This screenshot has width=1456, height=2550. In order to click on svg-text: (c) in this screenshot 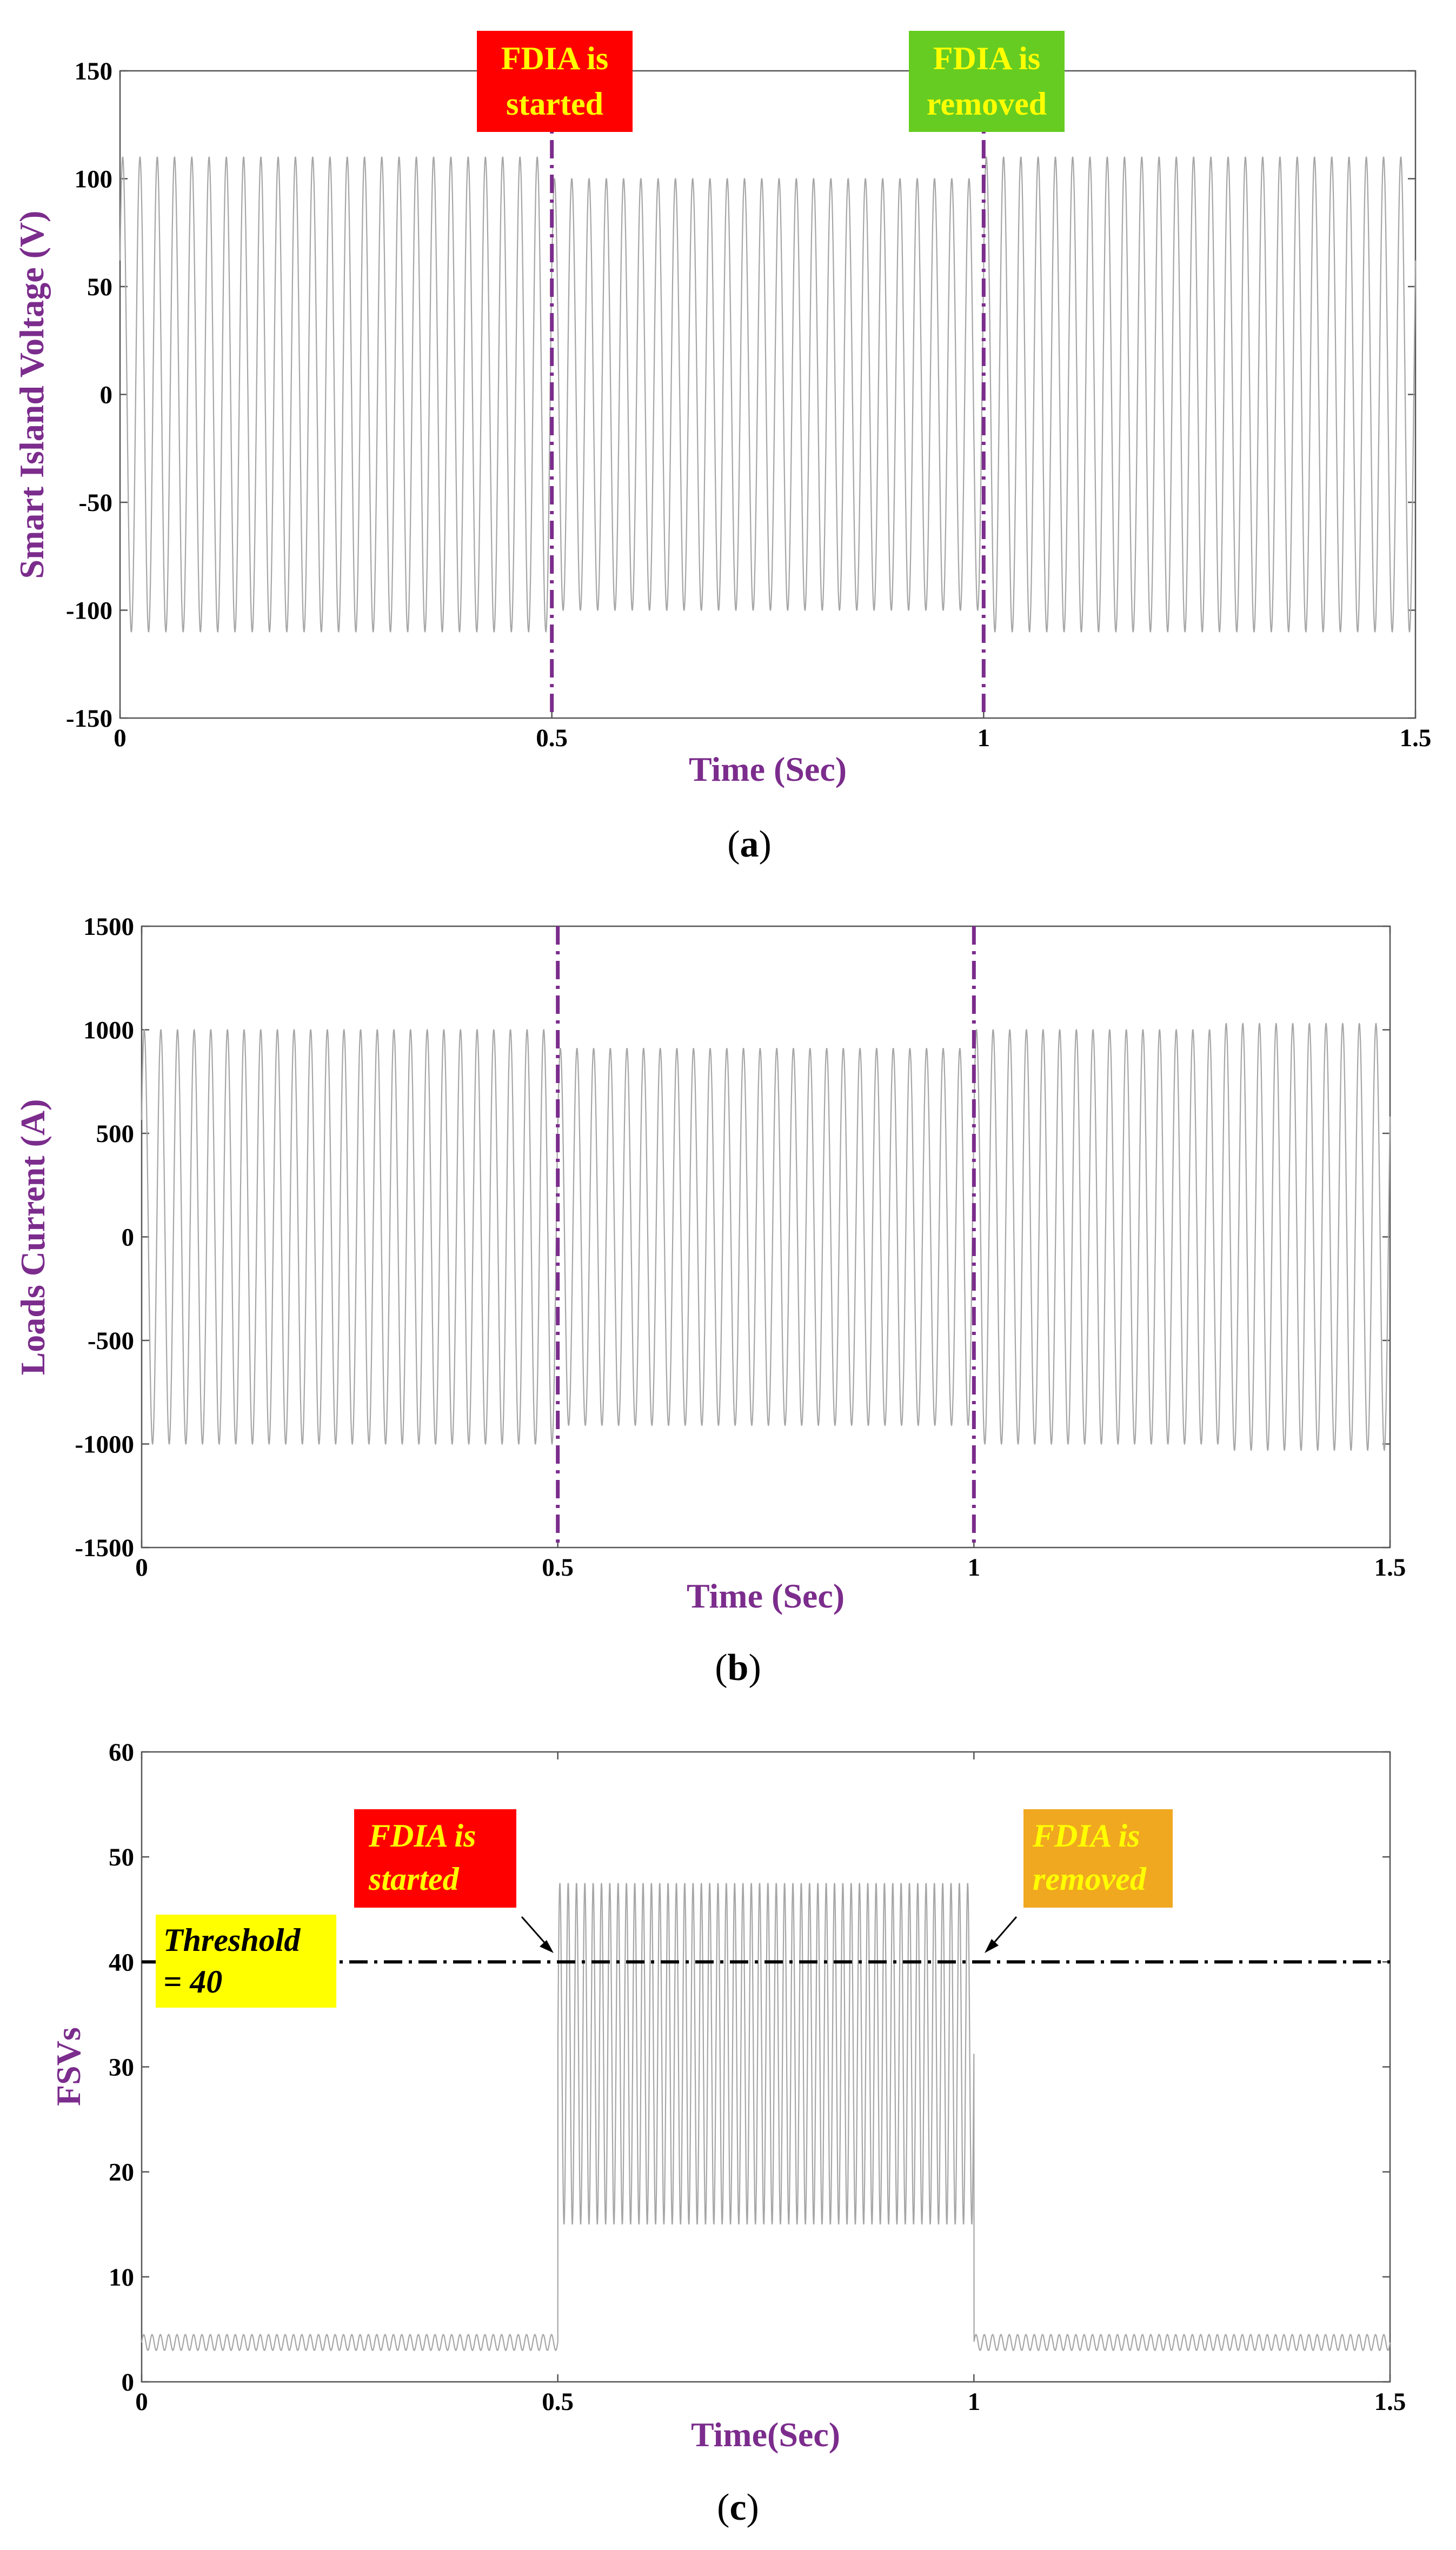, I will do `click(738, 2507)`.